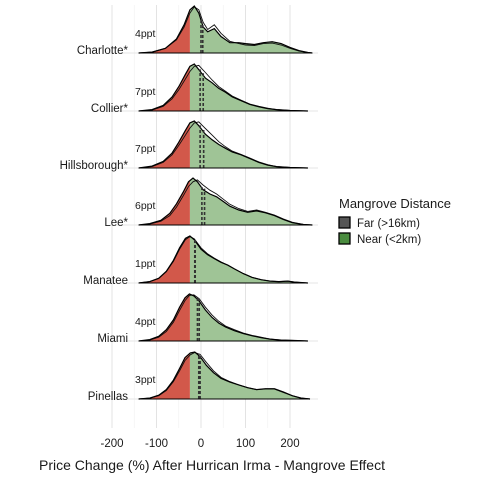  I want to click on ppt-annotation: 6ppt, so click(145, 206).